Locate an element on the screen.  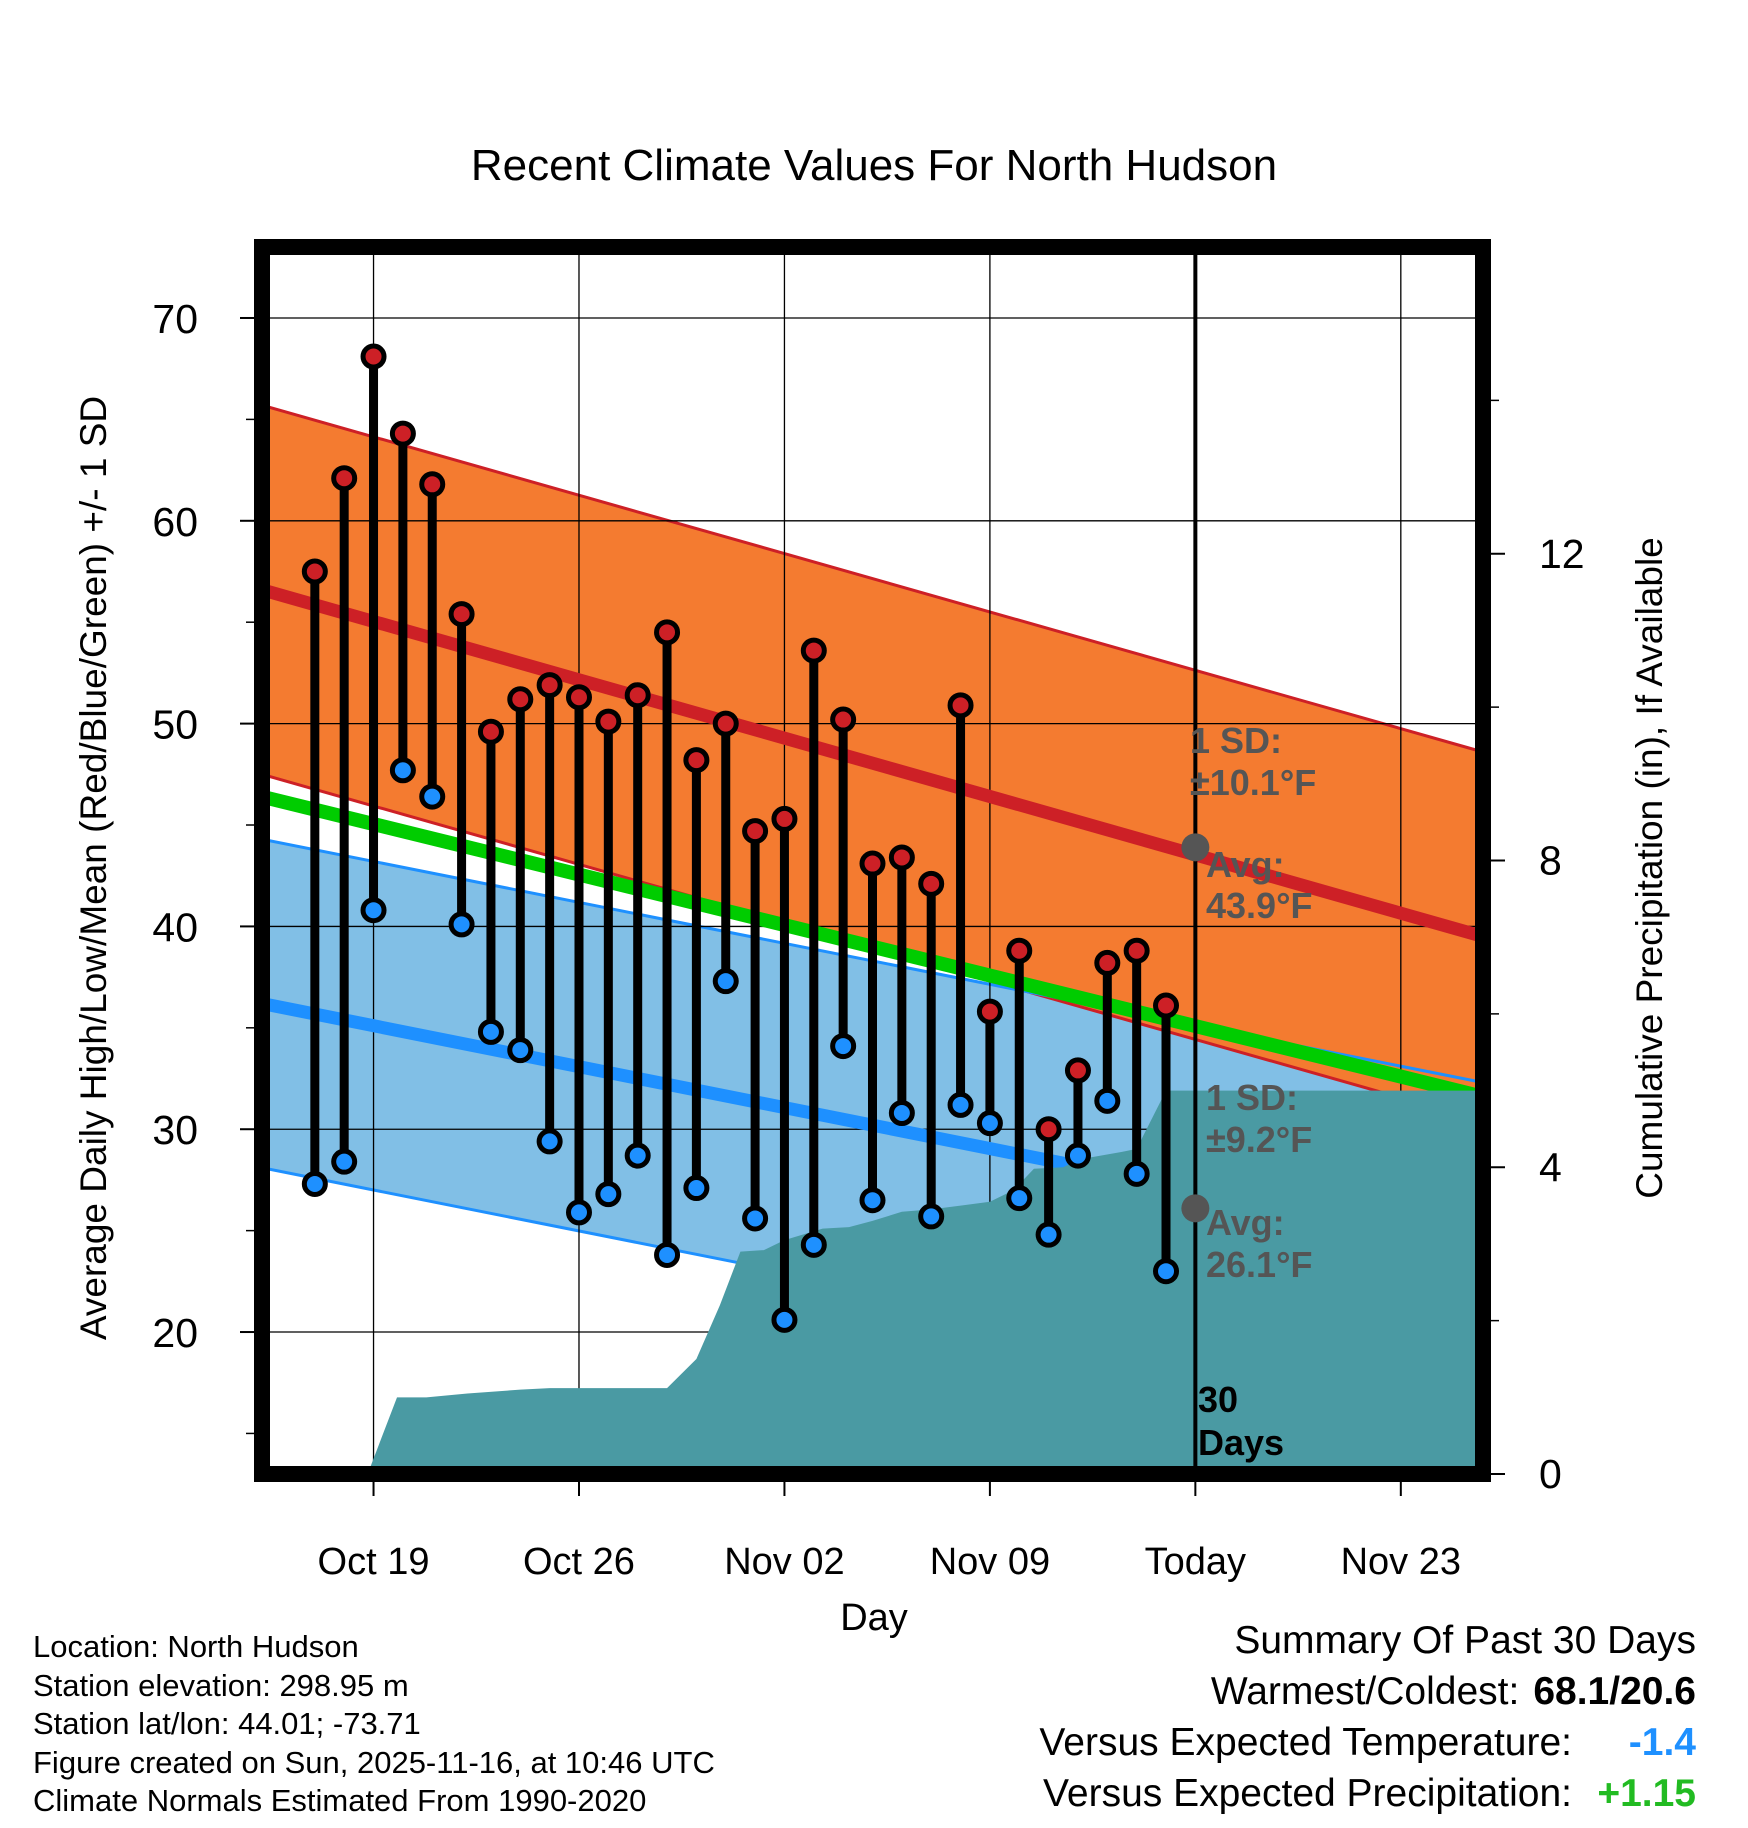
info-location: Location: North Hudson is located at coordinates (196, 1646).